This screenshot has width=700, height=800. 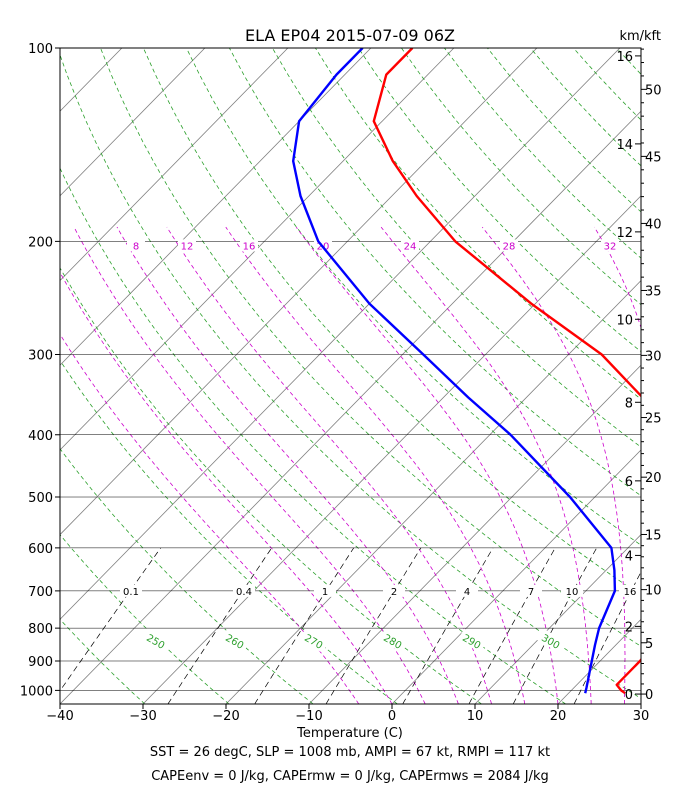 What do you see at coordinates (40, 436) in the screenshot?
I see `p-tick-label: 400` at bounding box center [40, 436].